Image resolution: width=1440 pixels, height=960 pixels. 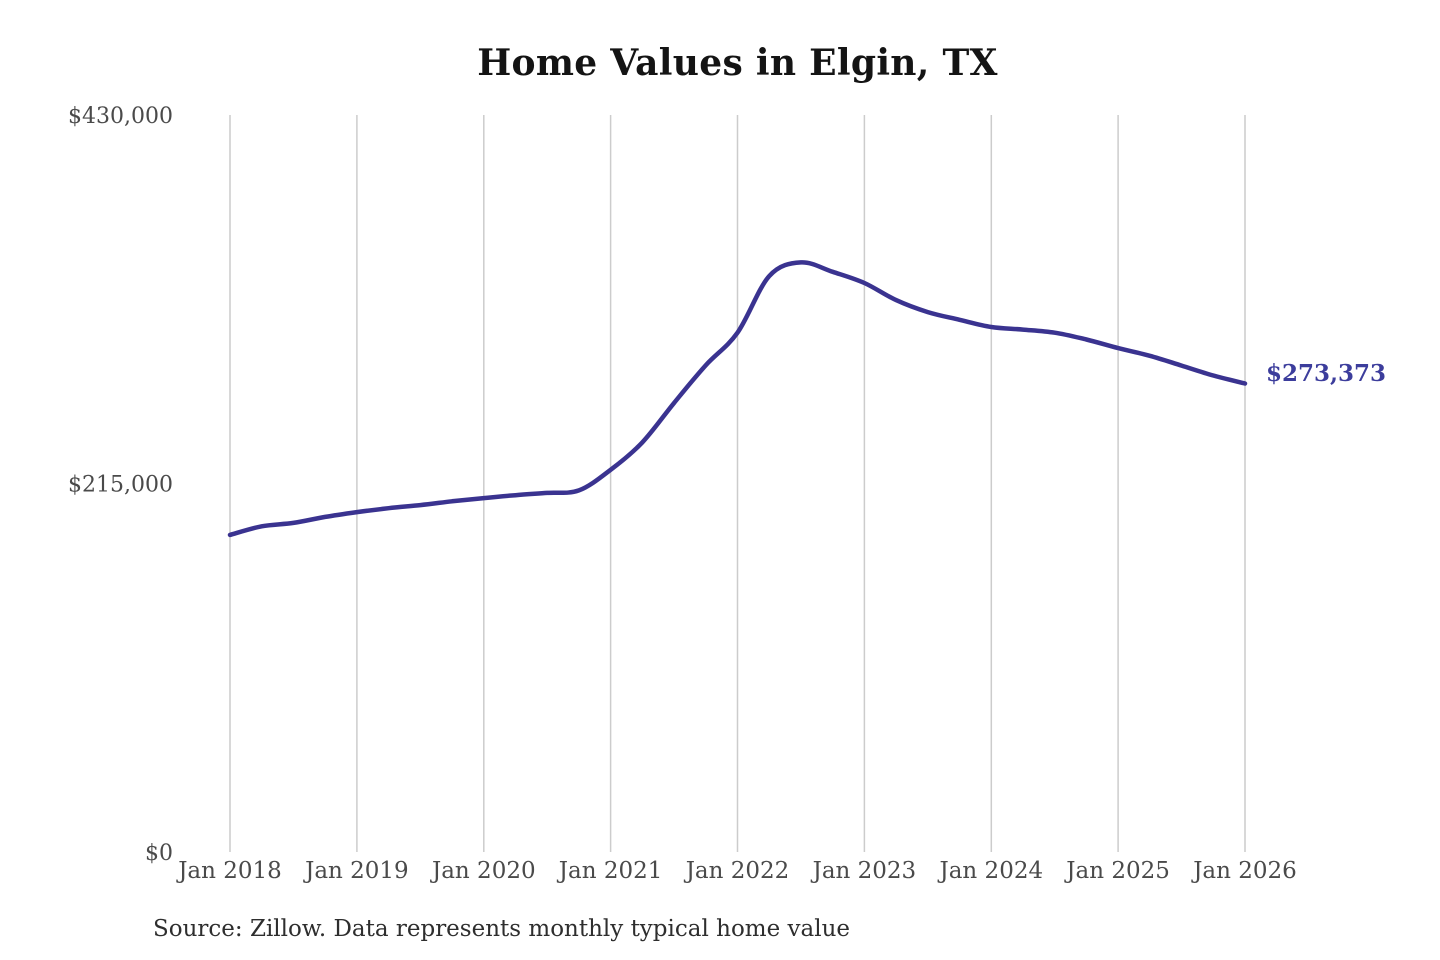 I want to click on x-axis-tick-label: Jan 2023, so click(x=864, y=871).